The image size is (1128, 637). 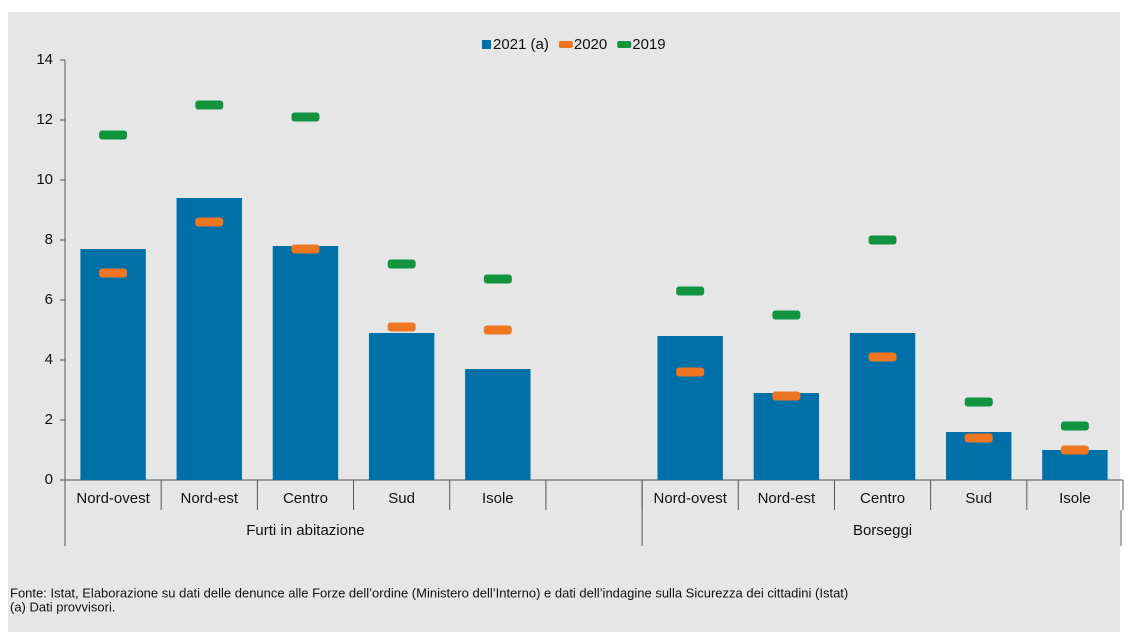 I want to click on y-tick-label: 14, so click(x=44, y=59).